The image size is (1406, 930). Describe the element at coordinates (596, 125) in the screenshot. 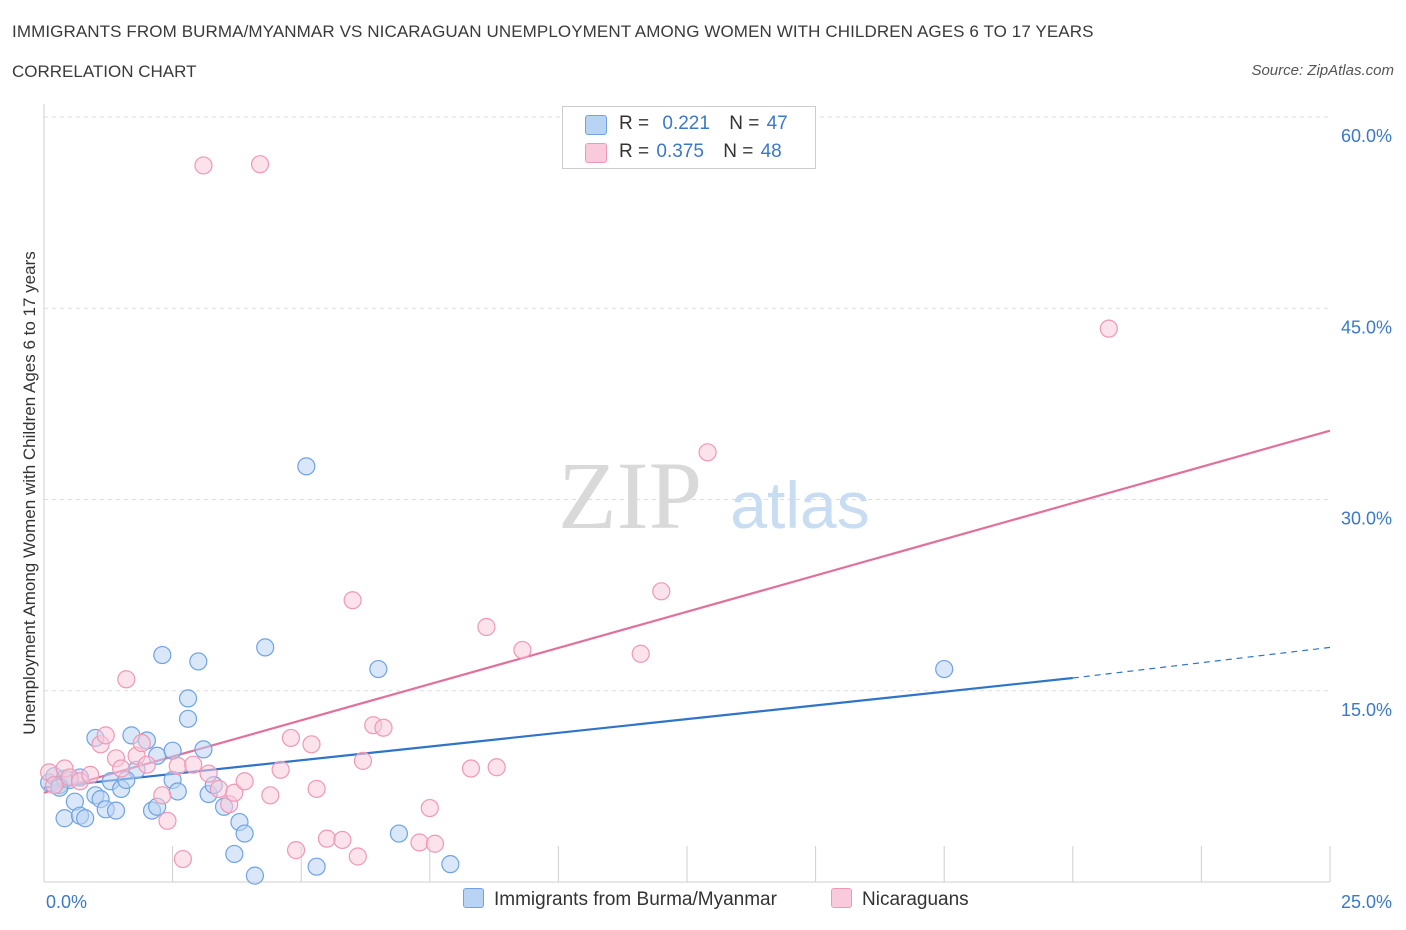

I see `legend-swatch-burma` at that location.